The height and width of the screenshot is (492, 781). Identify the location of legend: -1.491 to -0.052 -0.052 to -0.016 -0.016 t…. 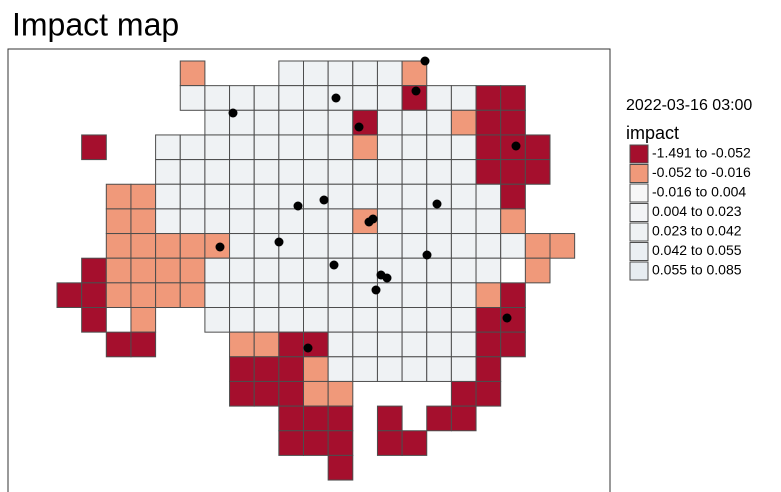
(690, 212).